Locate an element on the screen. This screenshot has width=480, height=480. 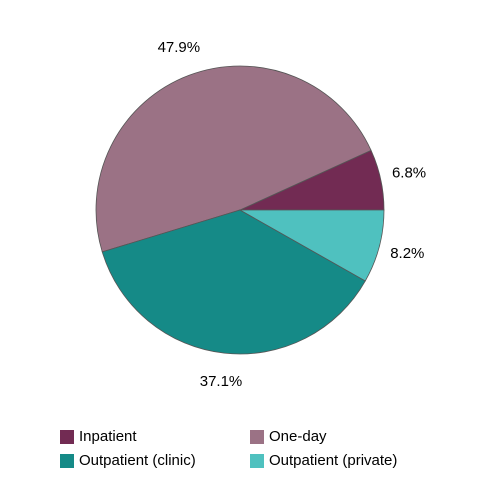
legend-label: Outpatient (clinic) is located at coordinates (137, 460).